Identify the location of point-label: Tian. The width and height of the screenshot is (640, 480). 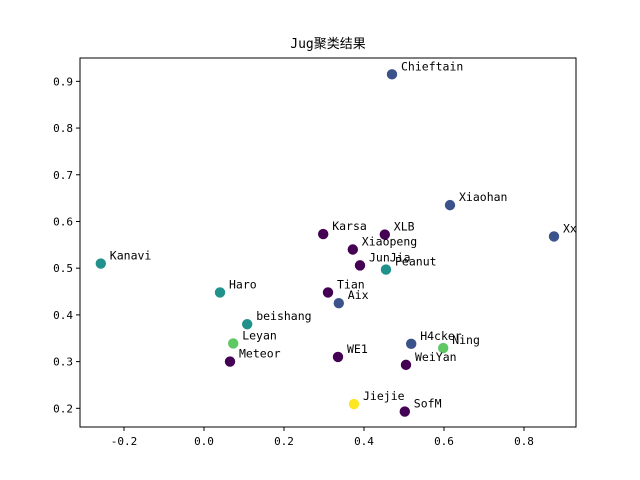
(351, 284).